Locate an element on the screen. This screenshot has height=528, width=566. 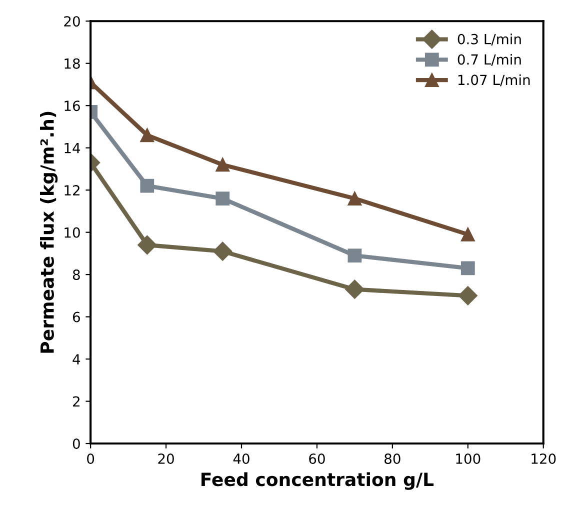
legend-label: 1.07 L/min is located at coordinates (494, 80).